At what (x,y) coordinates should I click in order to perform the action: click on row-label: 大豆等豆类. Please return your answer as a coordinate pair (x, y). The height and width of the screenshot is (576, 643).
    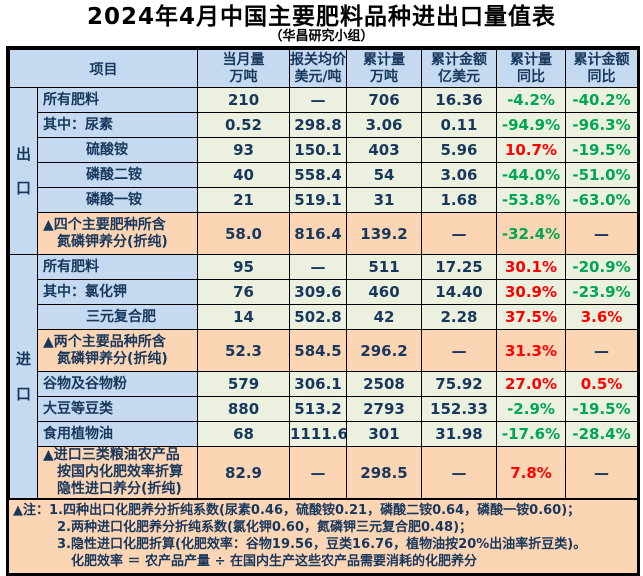
    Looking at the image, I should click on (117, 409).